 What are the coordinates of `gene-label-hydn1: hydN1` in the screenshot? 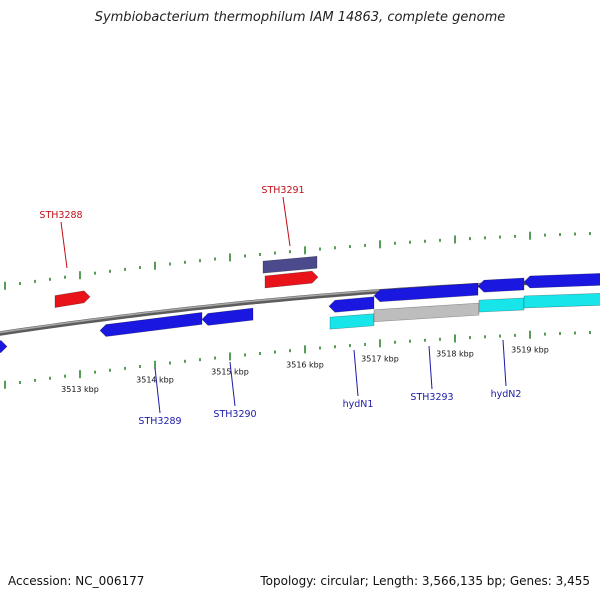 It's located at (358, 404).